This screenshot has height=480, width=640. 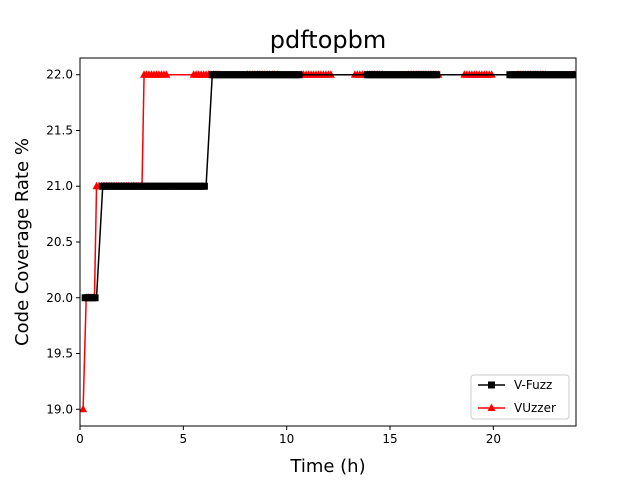 I want to click on y-axis-label: Code Coverage Rate %, so click(x=22, y=242).